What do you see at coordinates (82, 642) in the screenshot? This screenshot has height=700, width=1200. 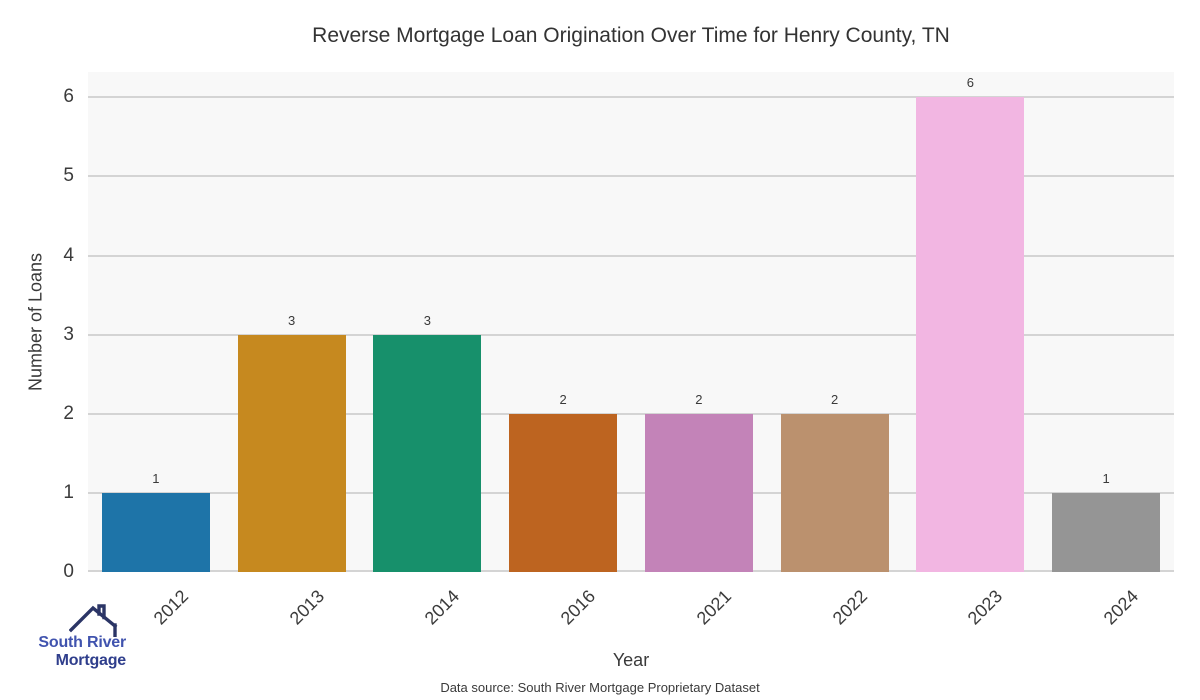 I see `logo-text-line1: South River` at bounding box center [82, 642].